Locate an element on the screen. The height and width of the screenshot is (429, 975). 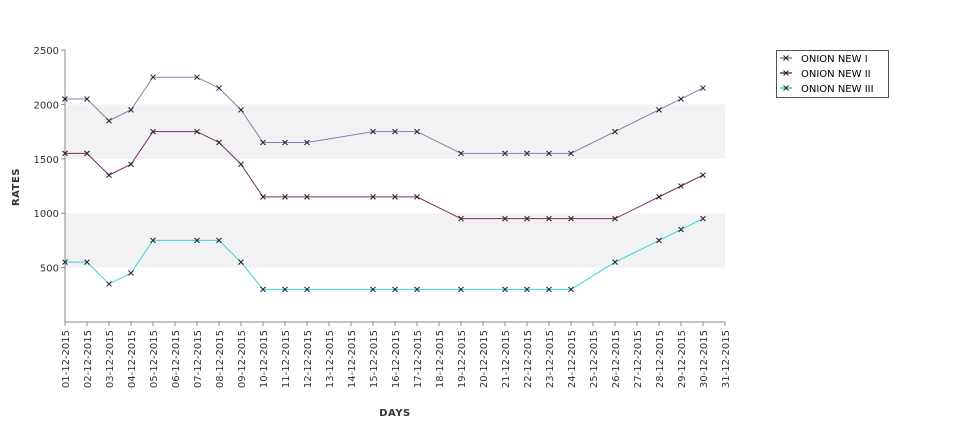
legend: ONION NEW I ONION NEW II ONION NEW III is located at coordinates (832, 74).